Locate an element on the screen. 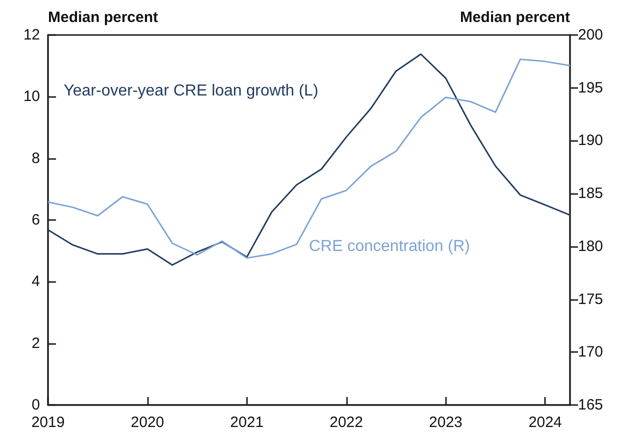 The width and height of the screenshot is (625, 442). y2-tick-label: 165 is located at coordinates (591, 405).